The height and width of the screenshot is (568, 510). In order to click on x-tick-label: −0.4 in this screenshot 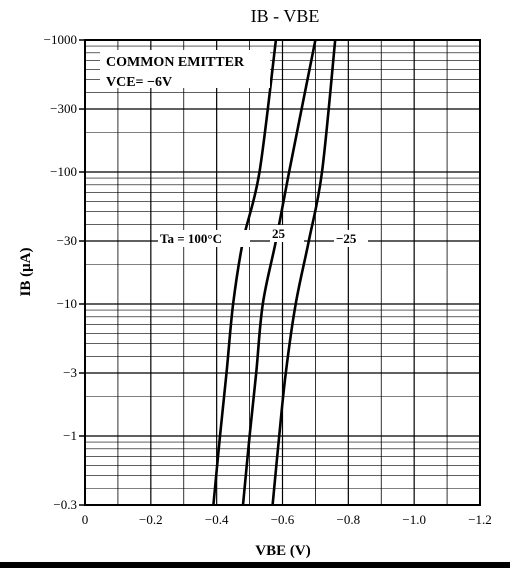, I will do `click(217, 519)`.